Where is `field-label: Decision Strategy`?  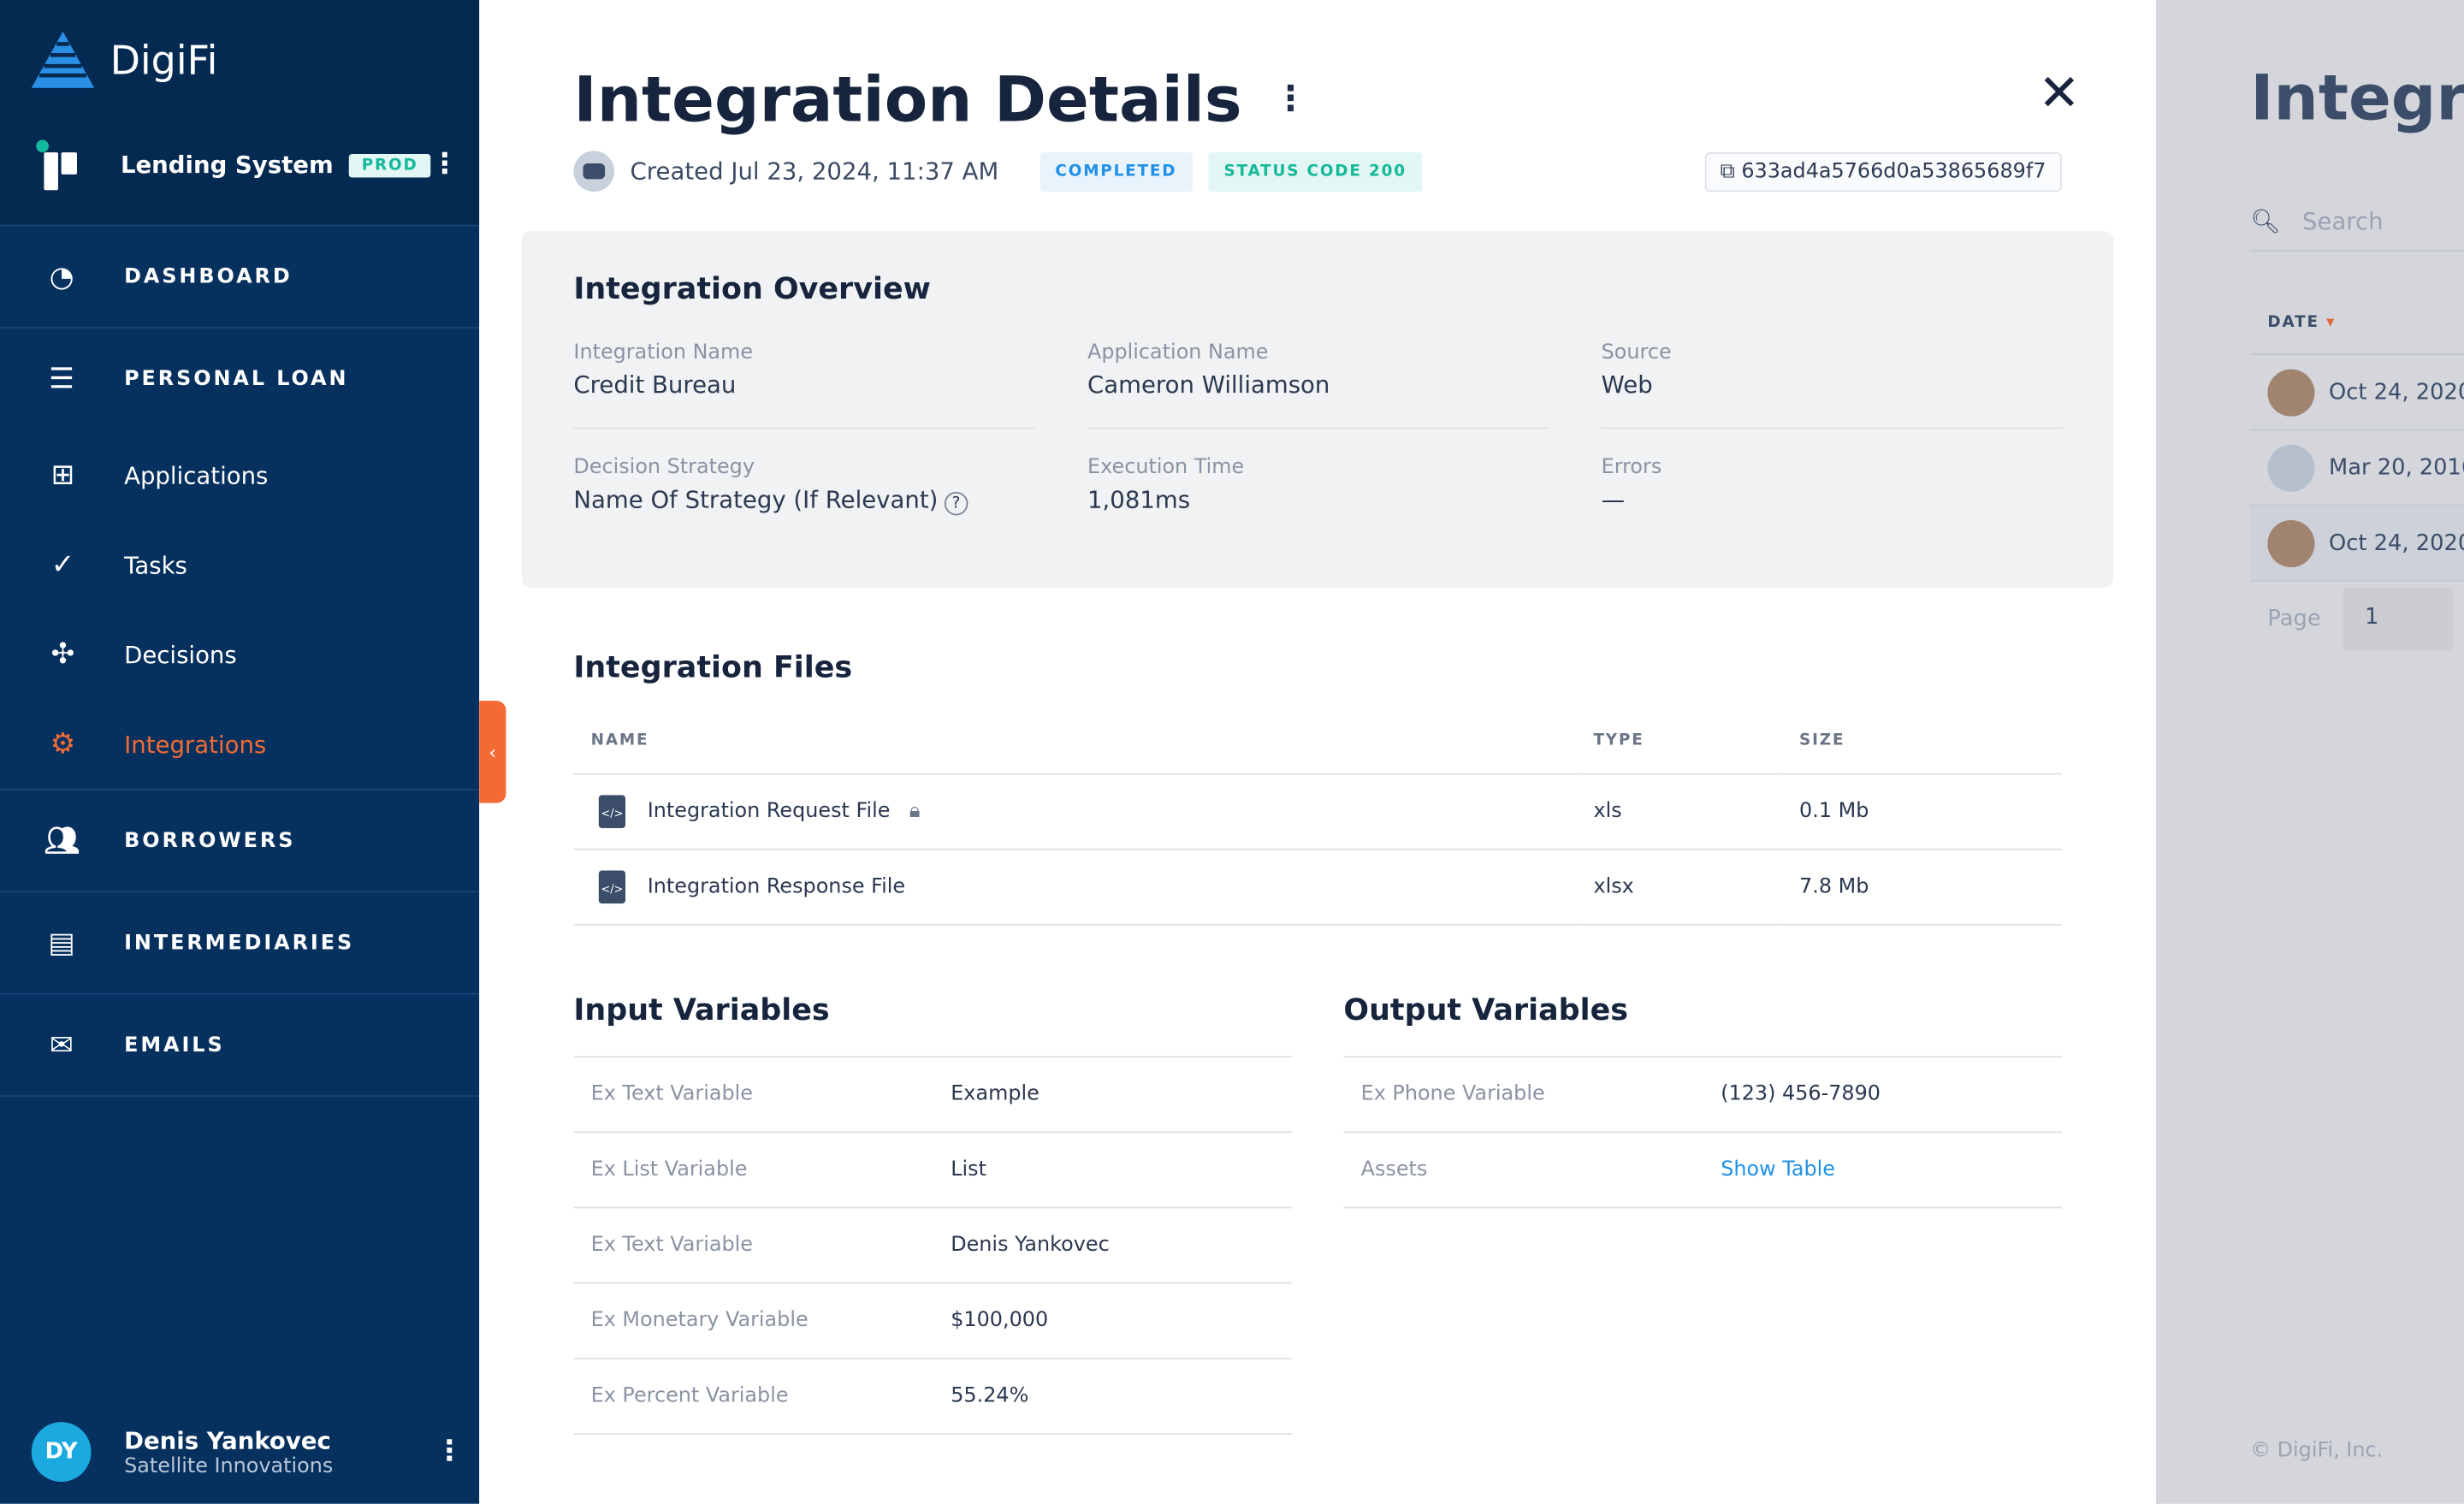
field-label: Decision Strategy is located at coordinates (664, 468).